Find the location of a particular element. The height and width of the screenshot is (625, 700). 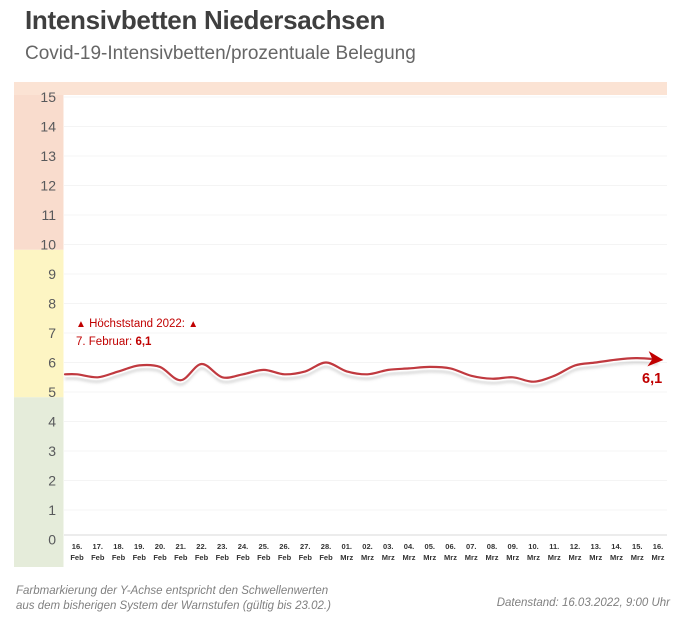

y-tick-label: 13 is located at coordinates (48, 156).